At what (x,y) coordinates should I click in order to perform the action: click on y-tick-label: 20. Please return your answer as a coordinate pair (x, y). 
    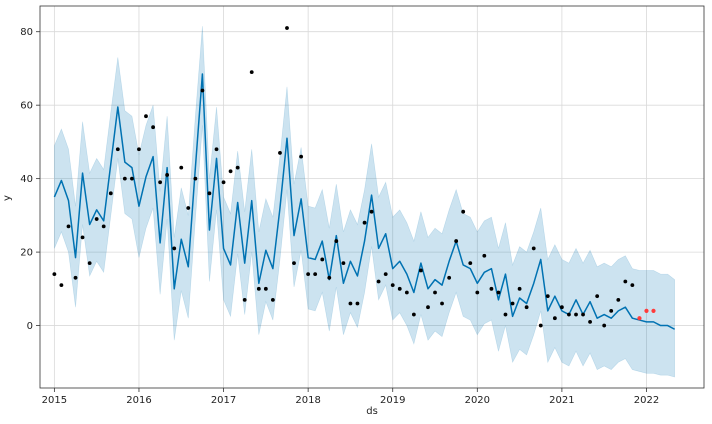
    Looking at the image, I should click on (26, 253).